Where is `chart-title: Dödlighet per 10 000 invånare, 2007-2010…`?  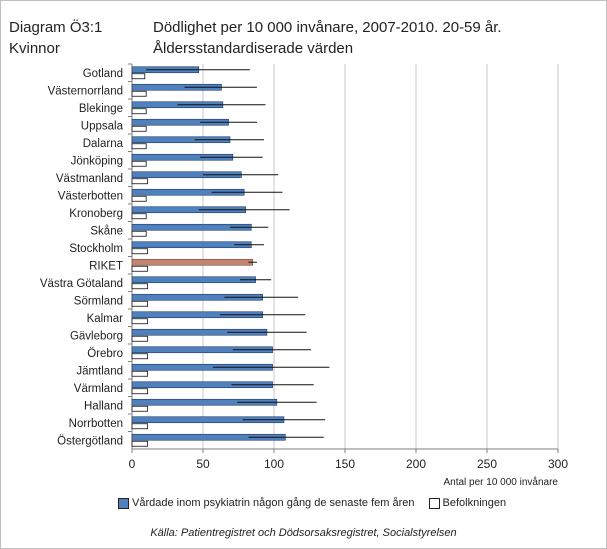
chart-title: Dödlighet per 10 000 invånare, 2007-2010… is located at coordinates (327, 38).